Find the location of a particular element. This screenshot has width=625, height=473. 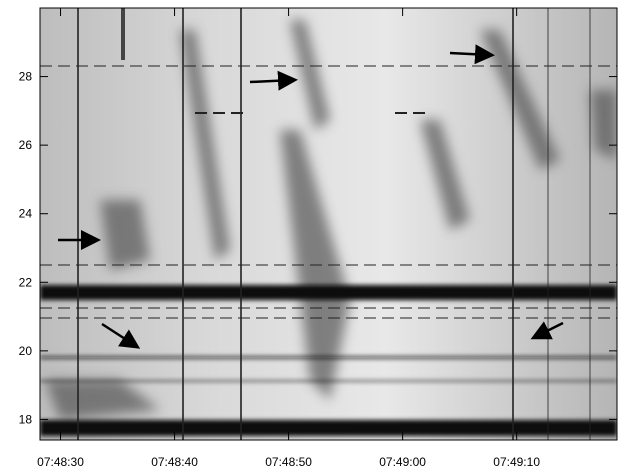

y-tick-label: 26 is located at coordinates (26, 145).